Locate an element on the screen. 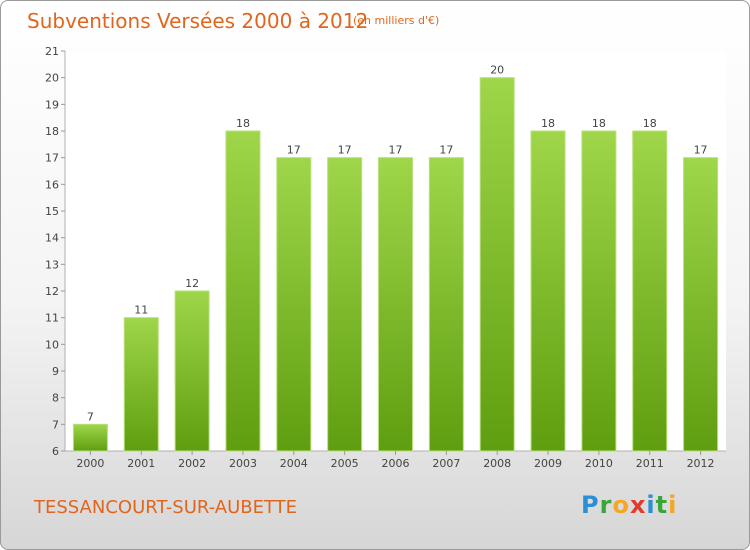 The image size is (750, 550). logo-letter: P is located at coordinates (590, 505).